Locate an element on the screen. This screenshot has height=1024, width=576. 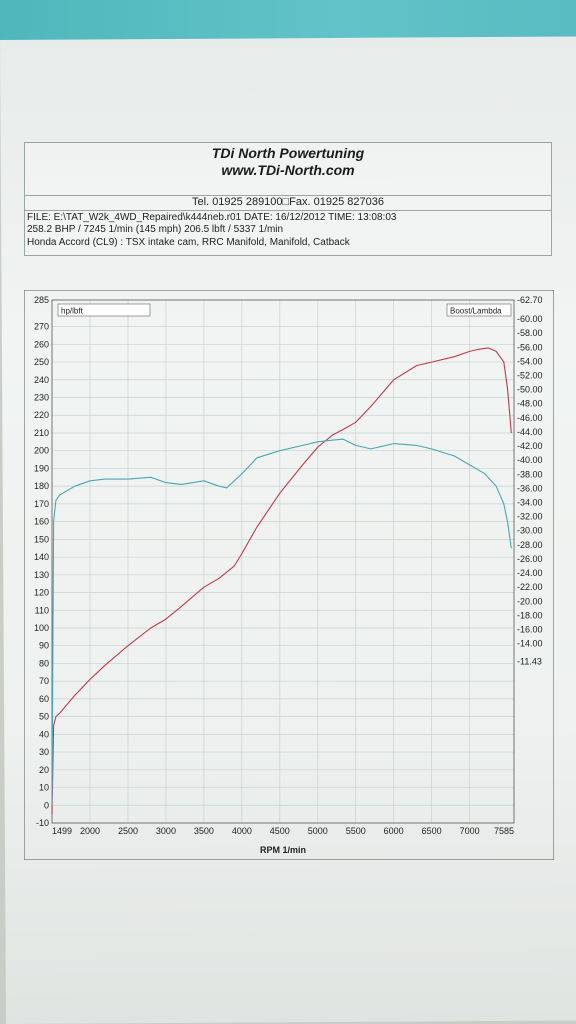
y-tick-label: 260 is located at coordinates (41, 344).